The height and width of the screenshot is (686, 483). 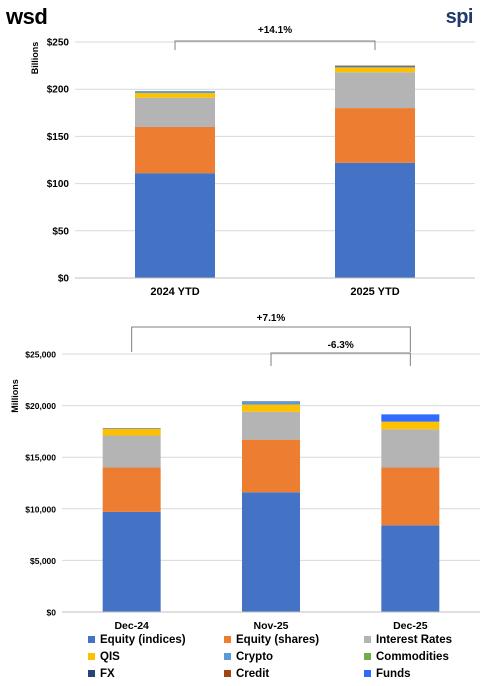 I want to click on change-annotation: +7.1%, so click(x=271, y=318).